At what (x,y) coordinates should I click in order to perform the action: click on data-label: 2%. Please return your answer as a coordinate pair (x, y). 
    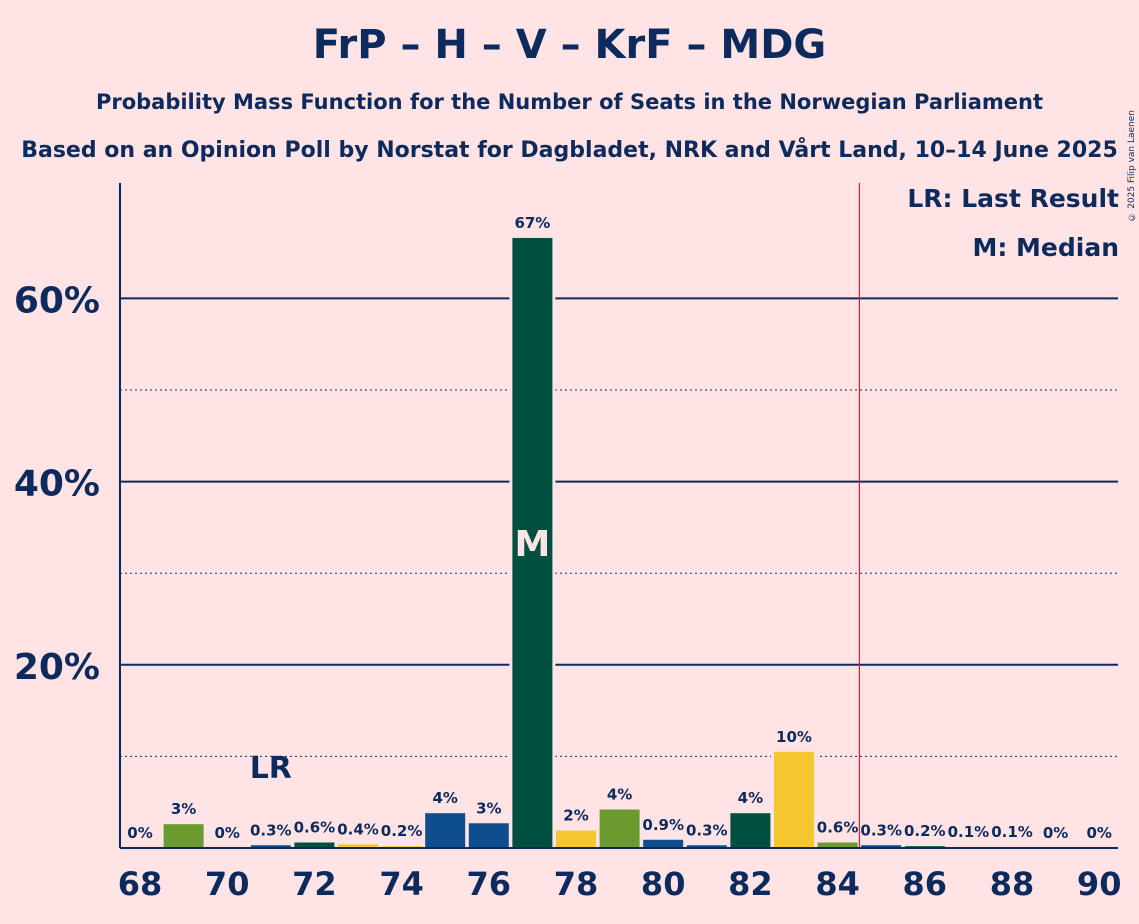
    Looking at the image, I should click on (575, 816).